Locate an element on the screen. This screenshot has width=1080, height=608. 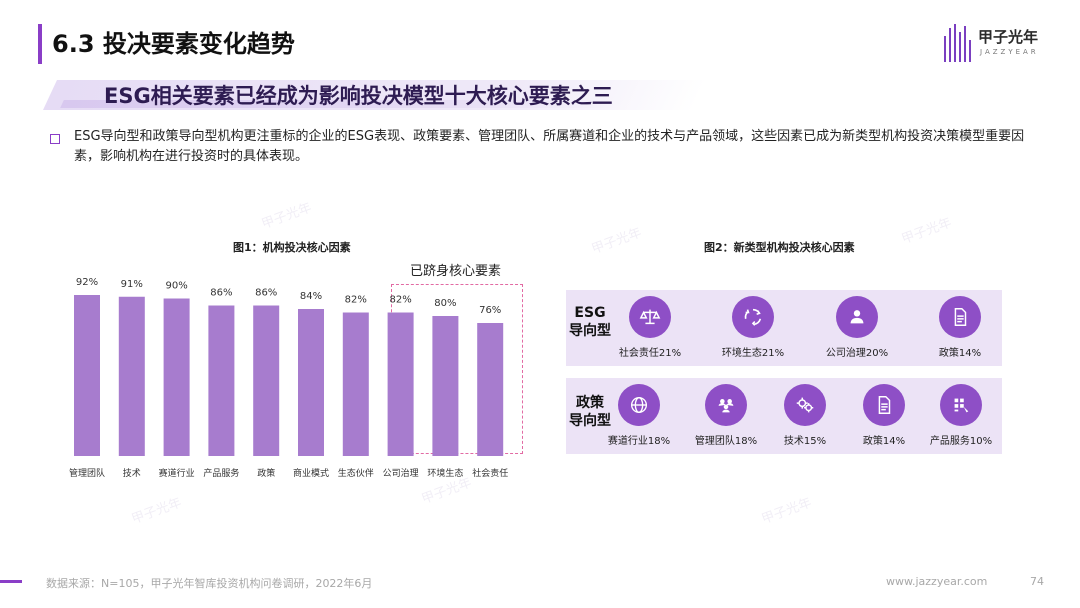
page-number: 74 is located at coordinates (1037, 581).